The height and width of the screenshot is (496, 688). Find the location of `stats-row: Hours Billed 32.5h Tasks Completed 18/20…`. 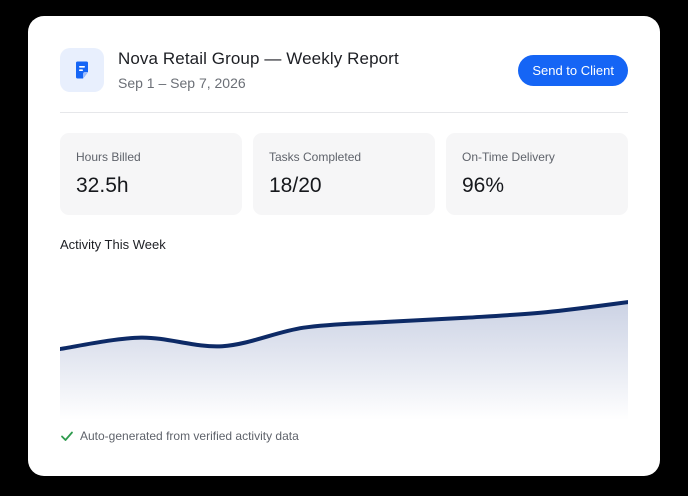

stats-row: Hours Billed 32.5h Tasks Completed 18/20… is located at coordinates (344, 174).